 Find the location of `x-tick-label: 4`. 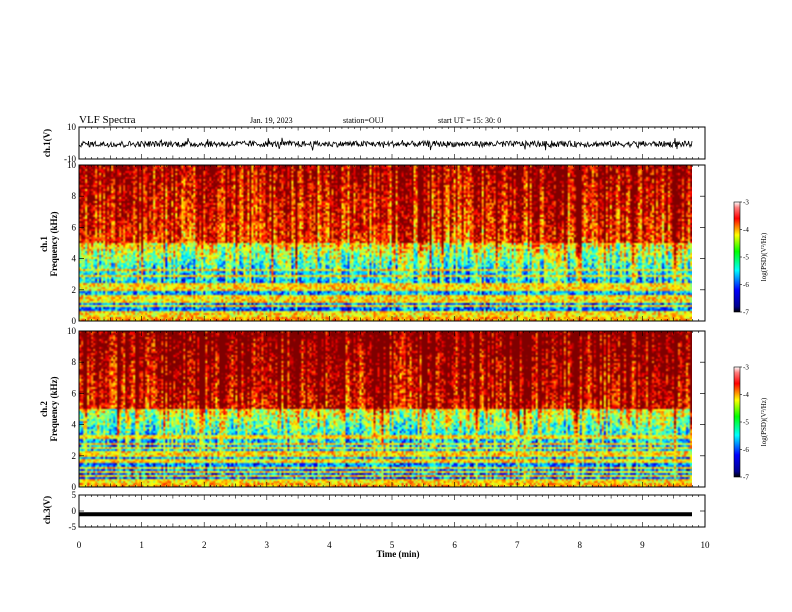

x-tick-label: 4 is located at coordinates (329, 545).